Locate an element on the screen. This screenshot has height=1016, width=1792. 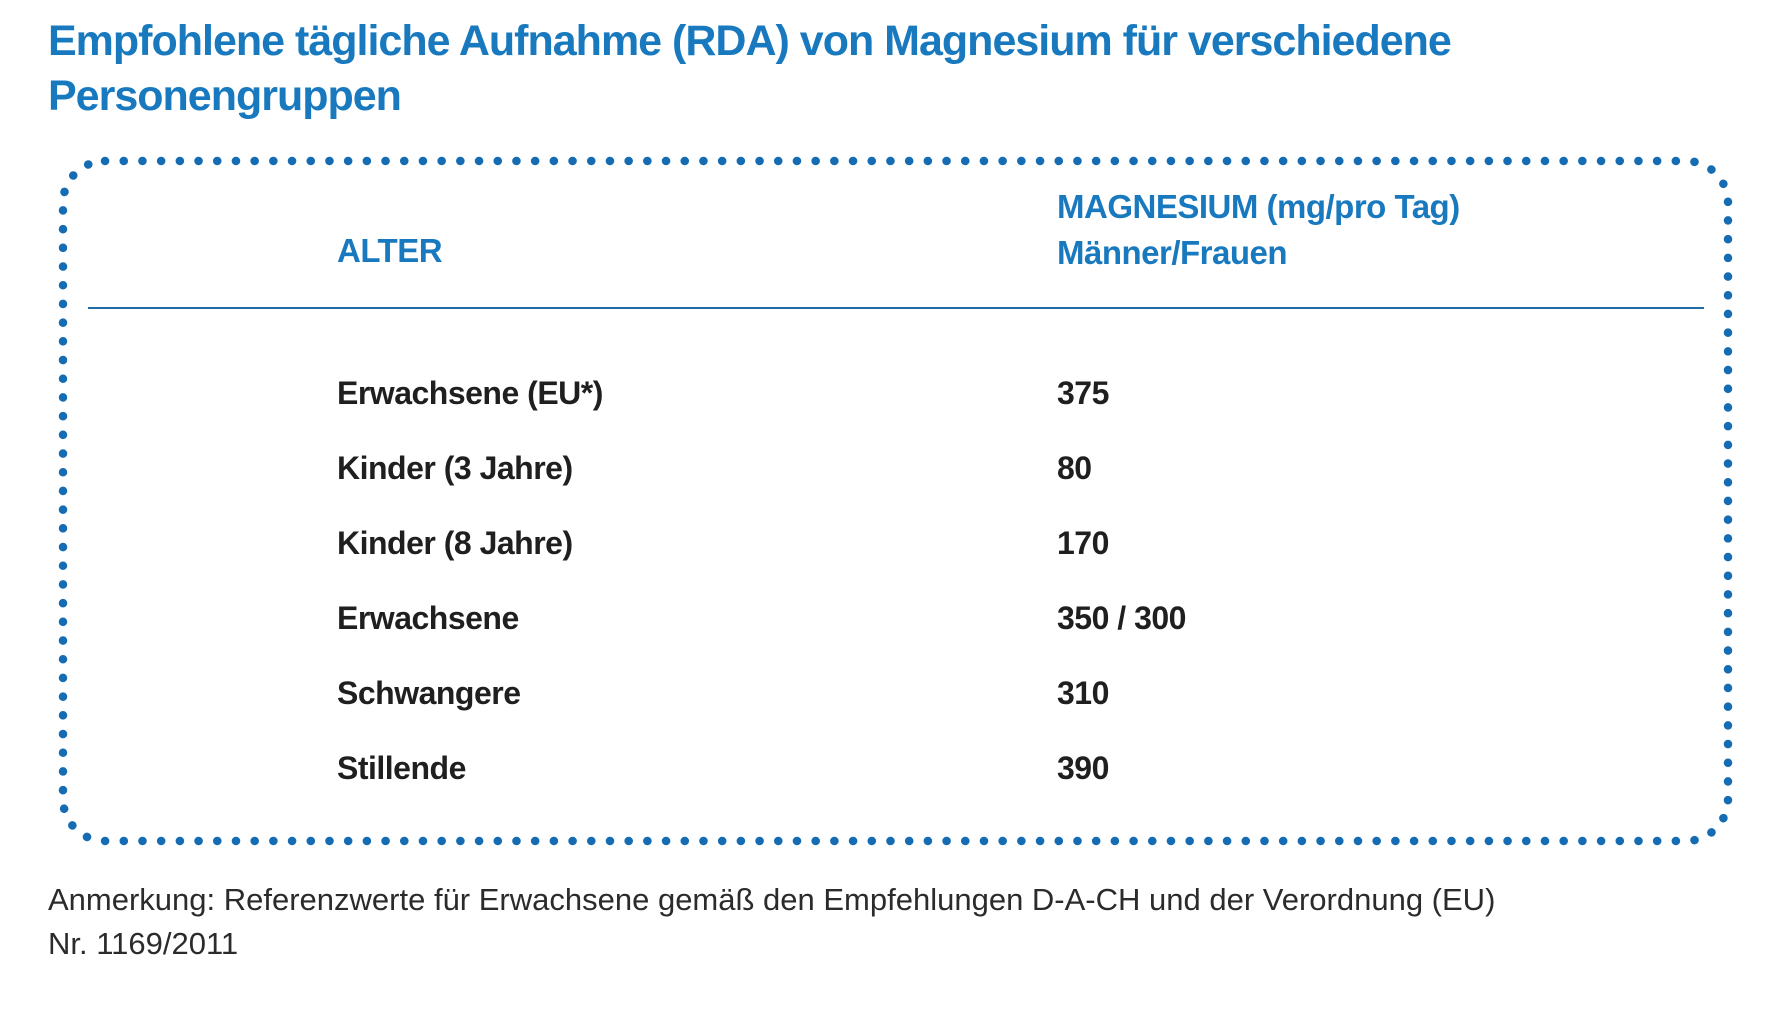
column-header-magnesium-line1: MAGNESIUM (mg/pro Tag) is located at coordinates (1258, 206).